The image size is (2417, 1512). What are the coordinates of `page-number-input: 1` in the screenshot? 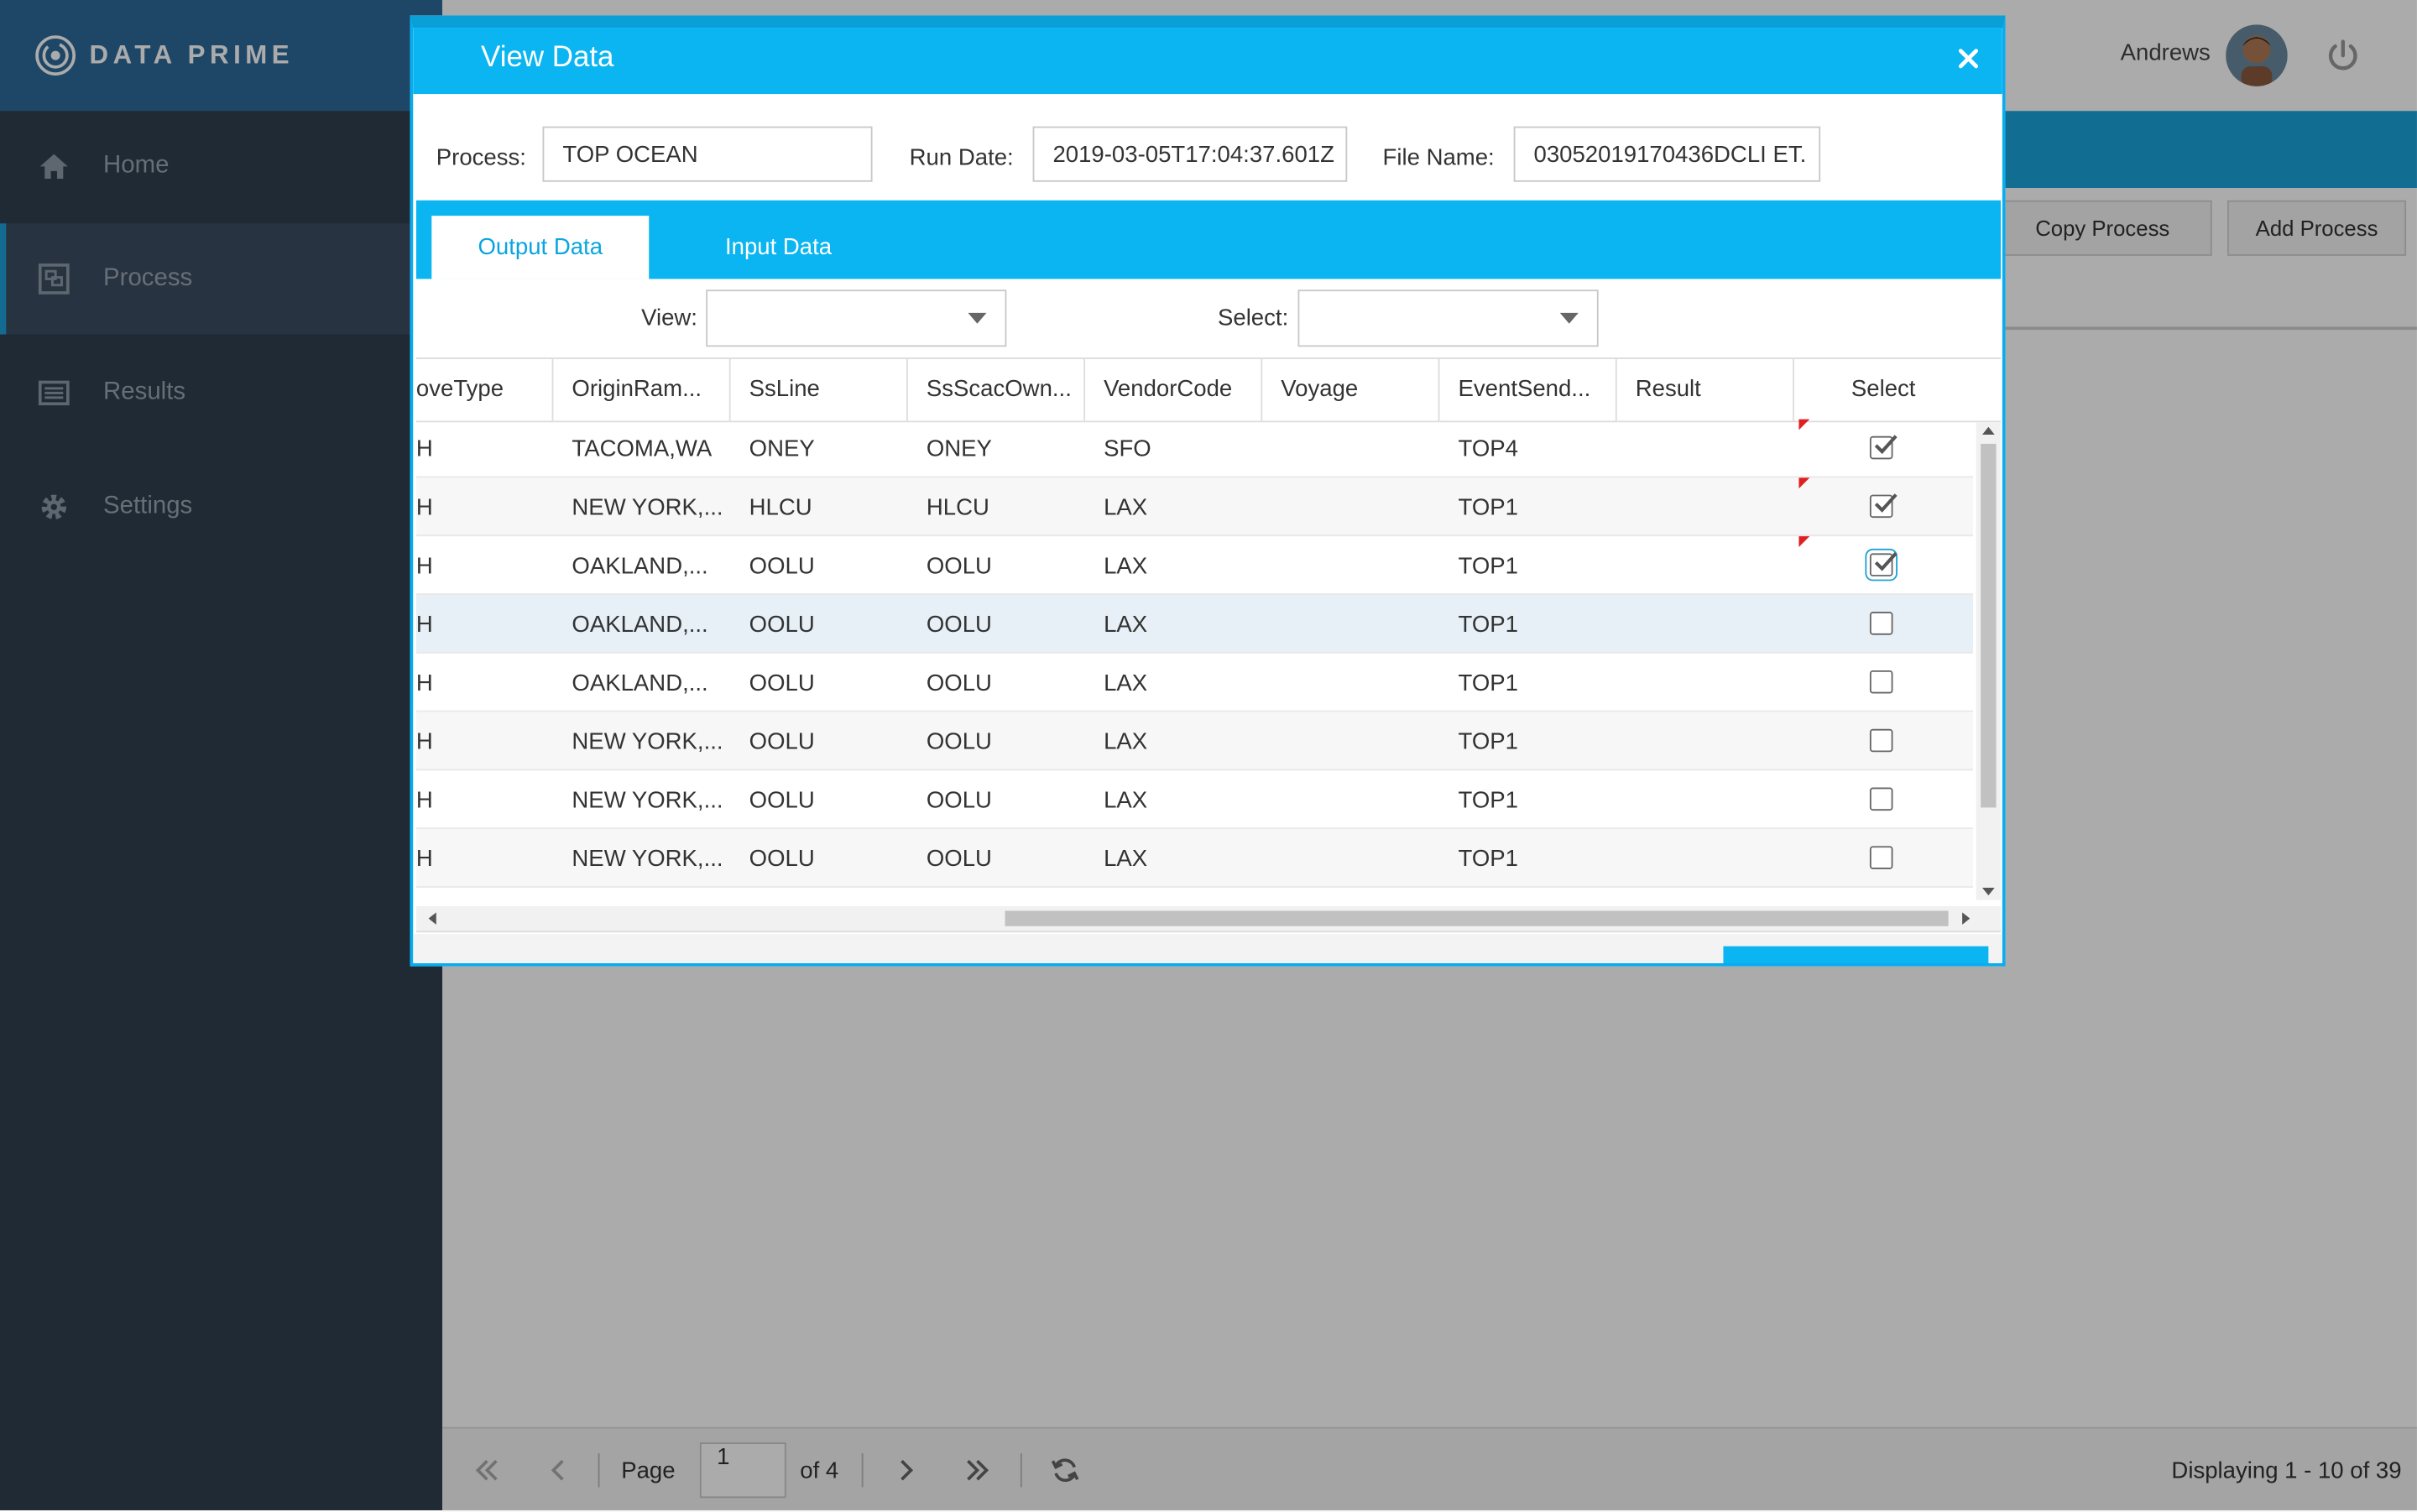 It's located at (742, 1471).